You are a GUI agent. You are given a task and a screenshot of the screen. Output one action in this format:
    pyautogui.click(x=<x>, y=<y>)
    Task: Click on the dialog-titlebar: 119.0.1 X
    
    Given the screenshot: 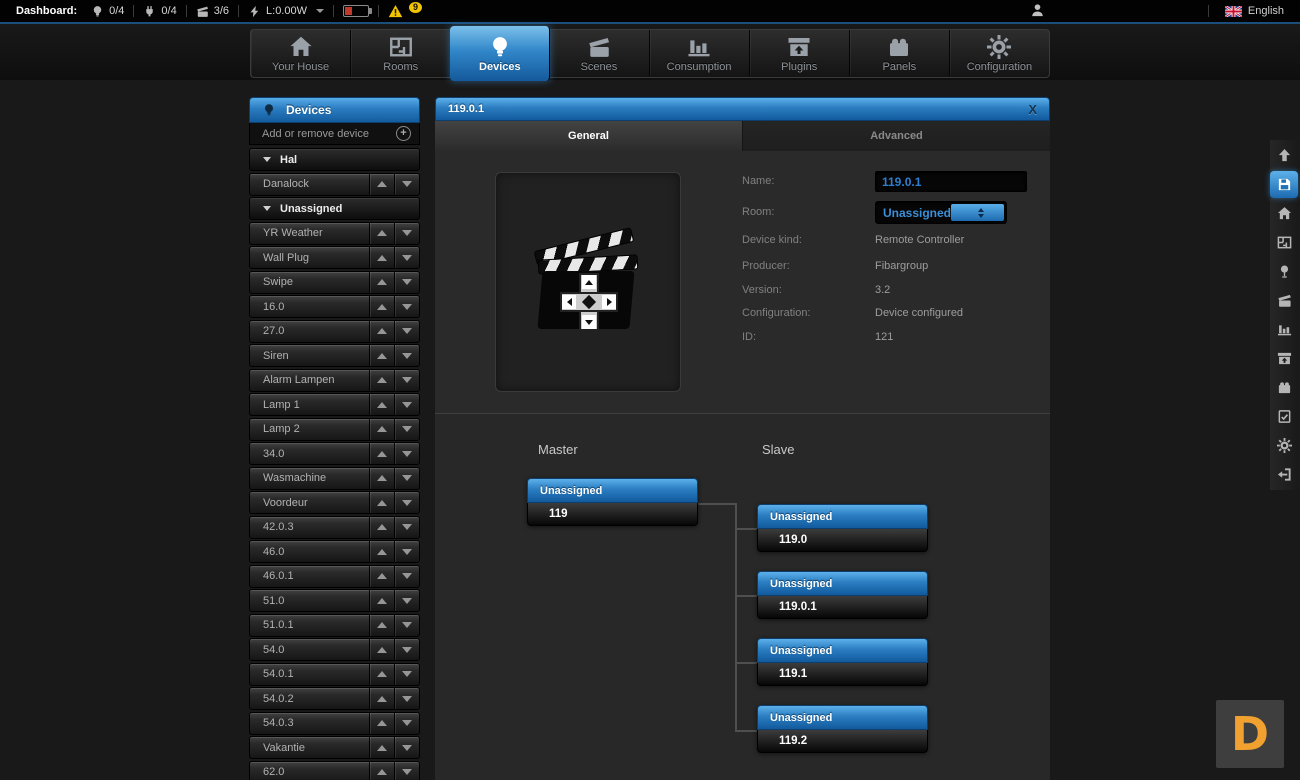 What is the action you would take?
    pyautogui.click(x=742, y=109)
    